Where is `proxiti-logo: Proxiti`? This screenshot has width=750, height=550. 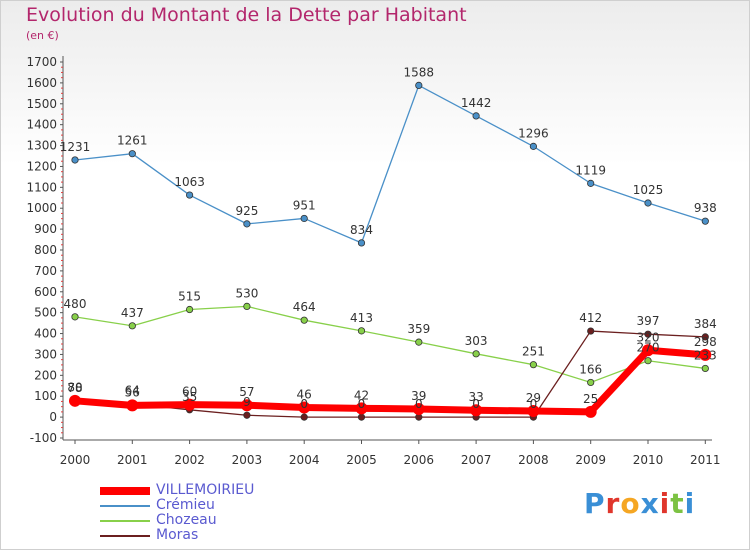
proxiti-logo: Proxiti is located at coordinates (639, 503).